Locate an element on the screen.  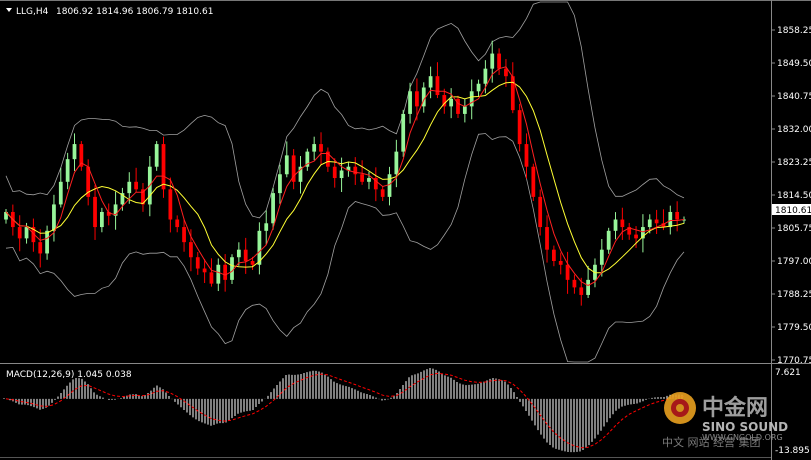
price-tick-label: 1779.50 is located at coordinates (794, 328).